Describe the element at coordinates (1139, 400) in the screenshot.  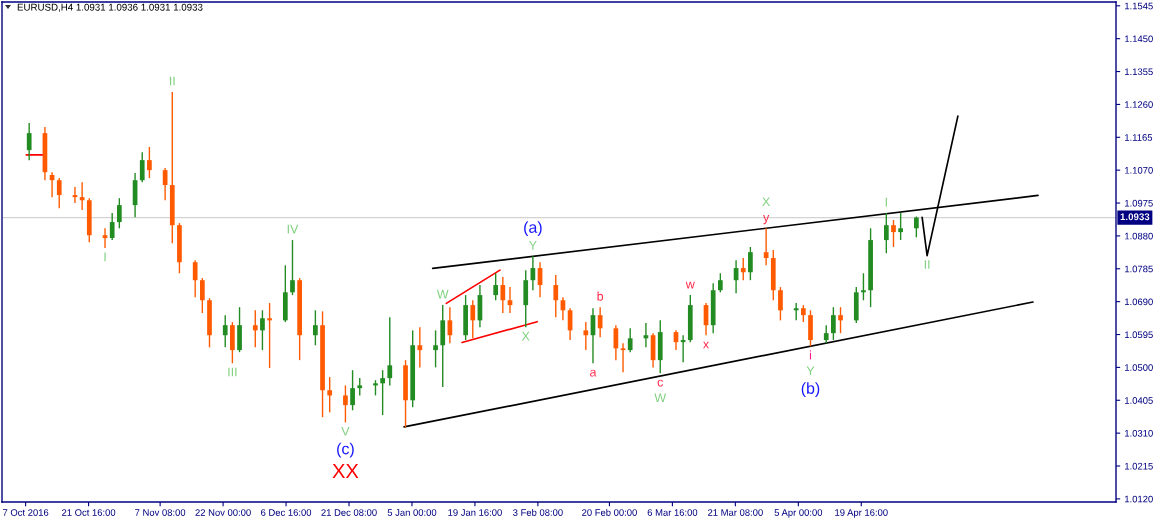
I see `y-tick-label: 1.0405` at that location.